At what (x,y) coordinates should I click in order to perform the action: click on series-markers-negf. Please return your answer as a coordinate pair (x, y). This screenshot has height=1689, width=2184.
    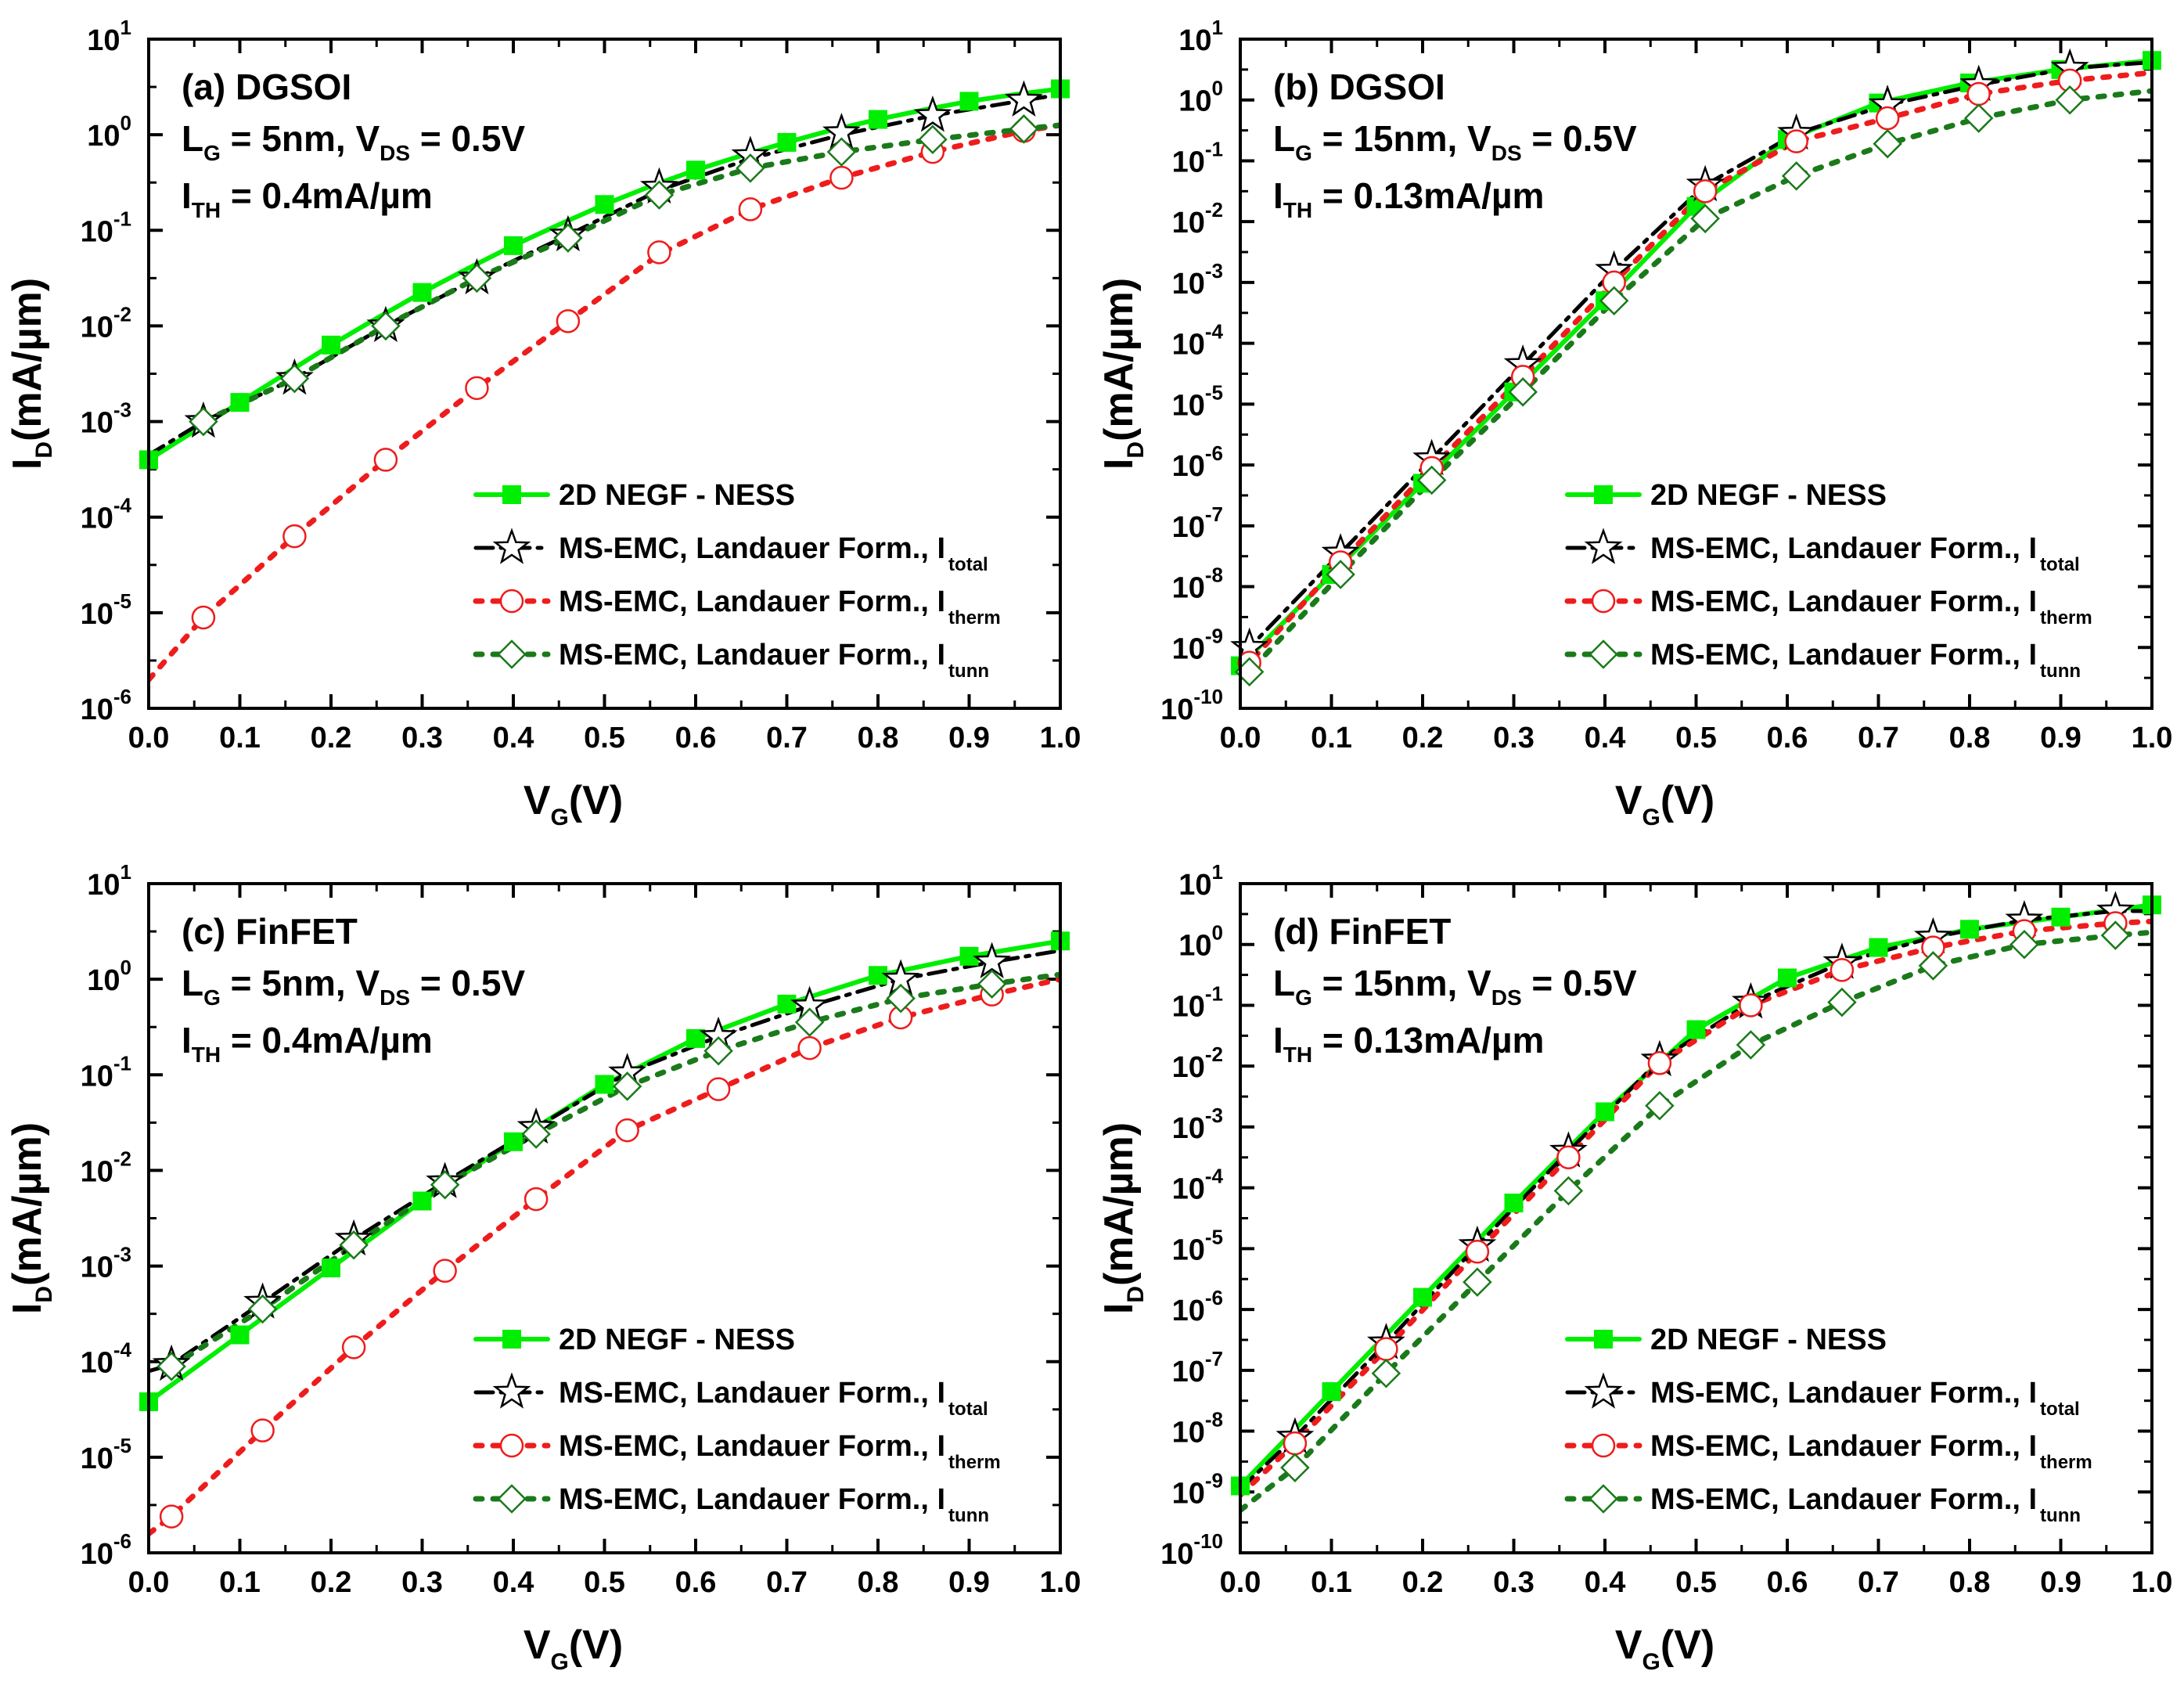
    Looking at the image, I should click on (604, 1171).